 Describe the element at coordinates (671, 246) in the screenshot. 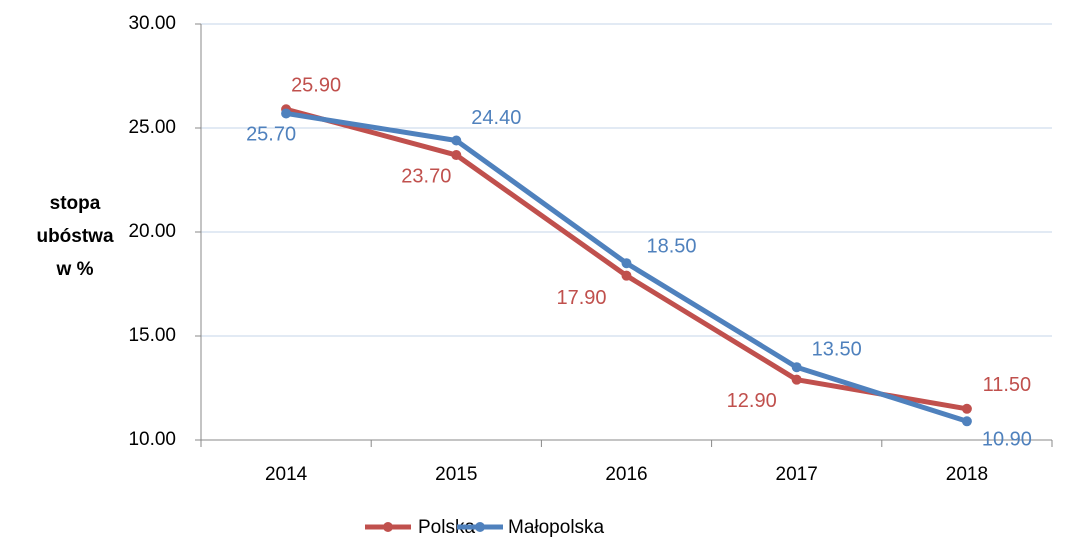

I see `data-label: 18.50` at that location.